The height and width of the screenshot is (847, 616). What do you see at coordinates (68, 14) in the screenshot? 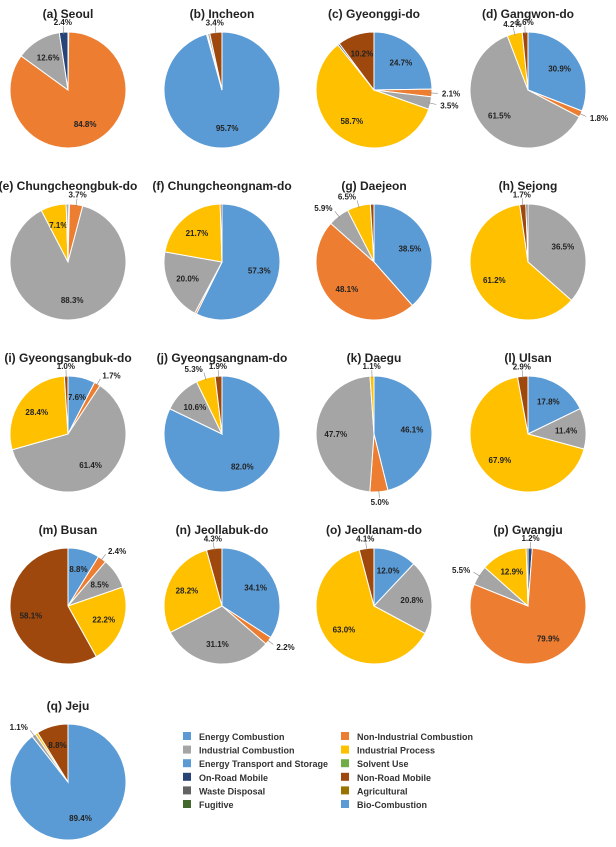
I see `pie-title: (a) Seoul` at bounding box center [68, 14].